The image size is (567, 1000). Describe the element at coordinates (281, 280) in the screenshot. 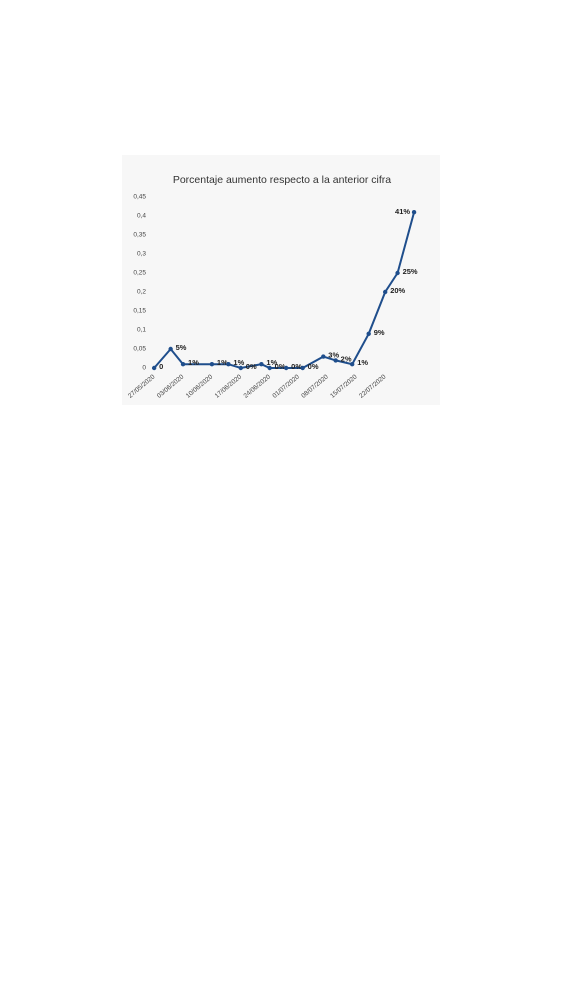

I see `chart-background` at that location.